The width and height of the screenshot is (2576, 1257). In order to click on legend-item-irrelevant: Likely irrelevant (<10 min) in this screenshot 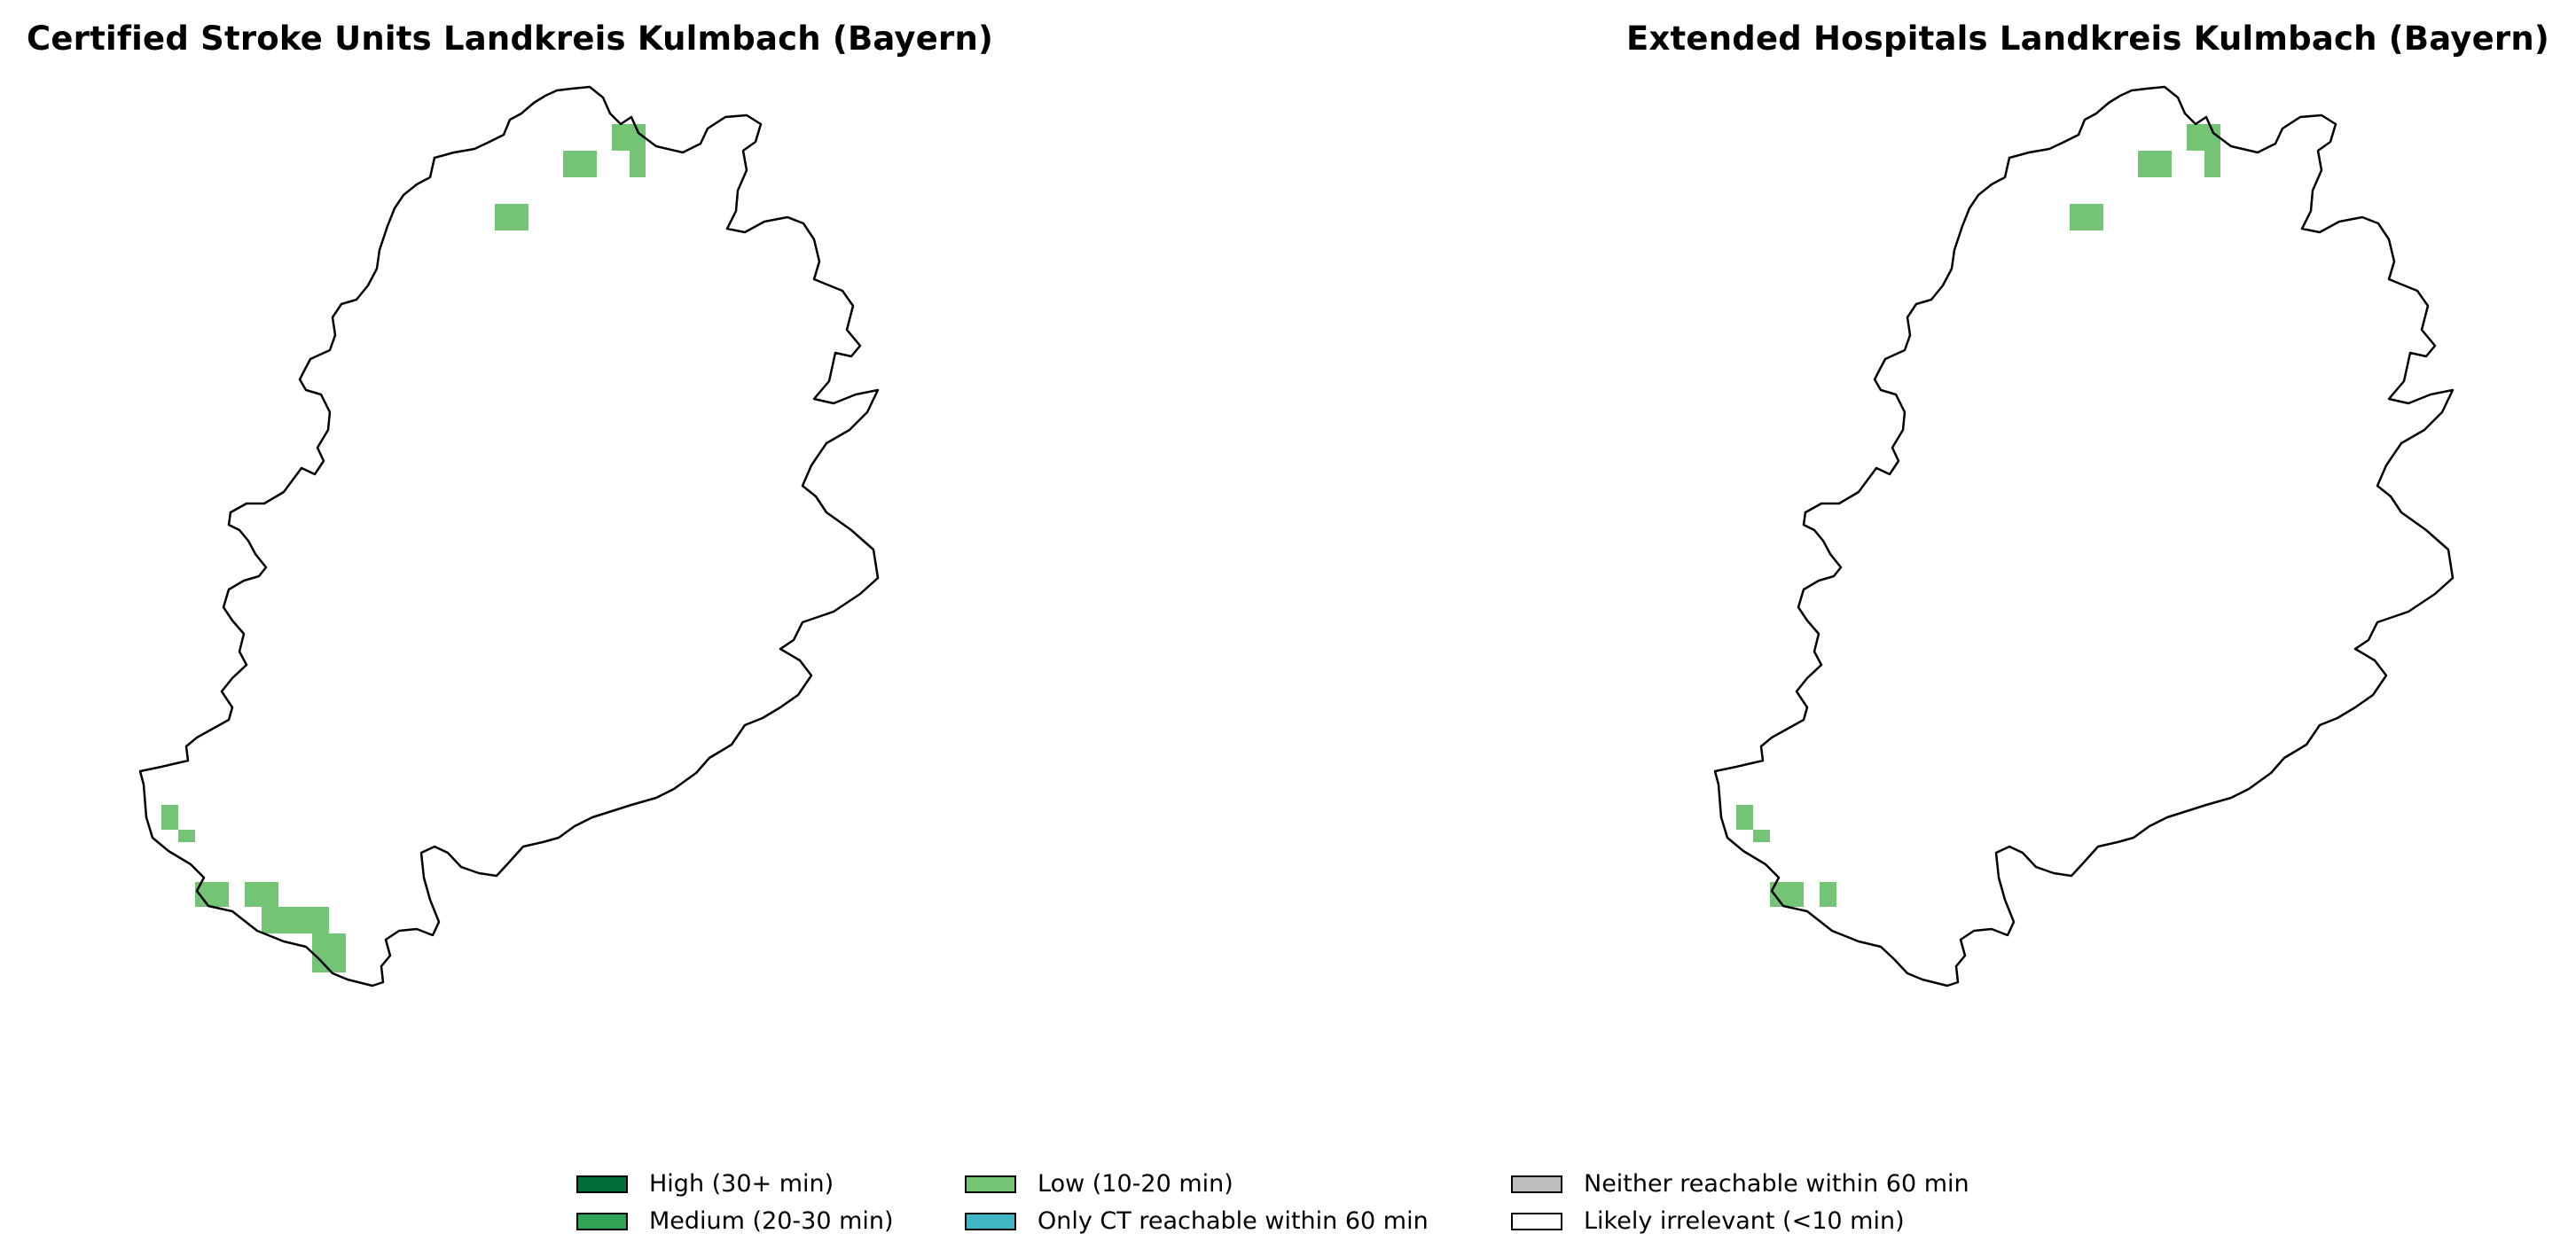, I will do `click(1708, 1221)`.